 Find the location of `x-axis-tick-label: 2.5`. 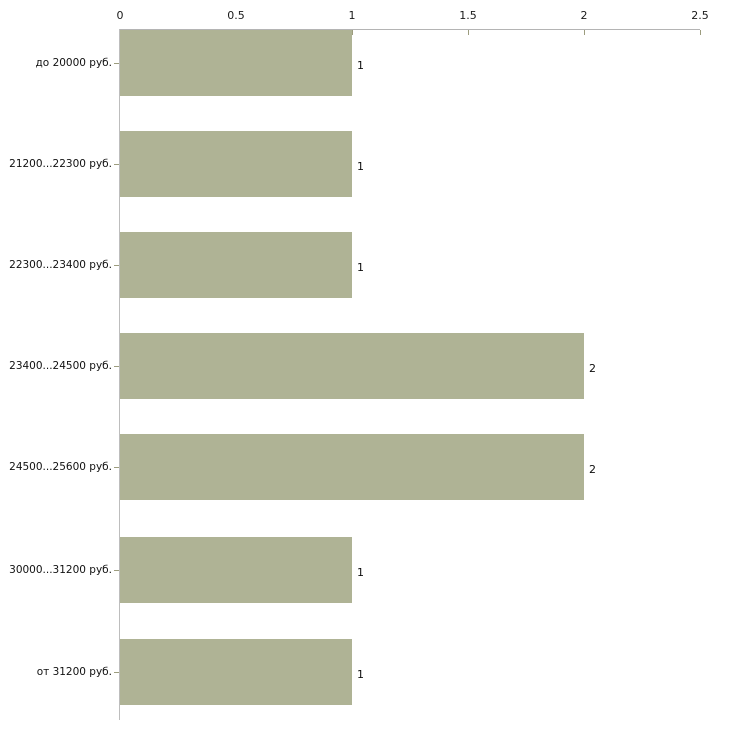

x-axis-tick-label: 2.5 is located at coordinates (700, 15).